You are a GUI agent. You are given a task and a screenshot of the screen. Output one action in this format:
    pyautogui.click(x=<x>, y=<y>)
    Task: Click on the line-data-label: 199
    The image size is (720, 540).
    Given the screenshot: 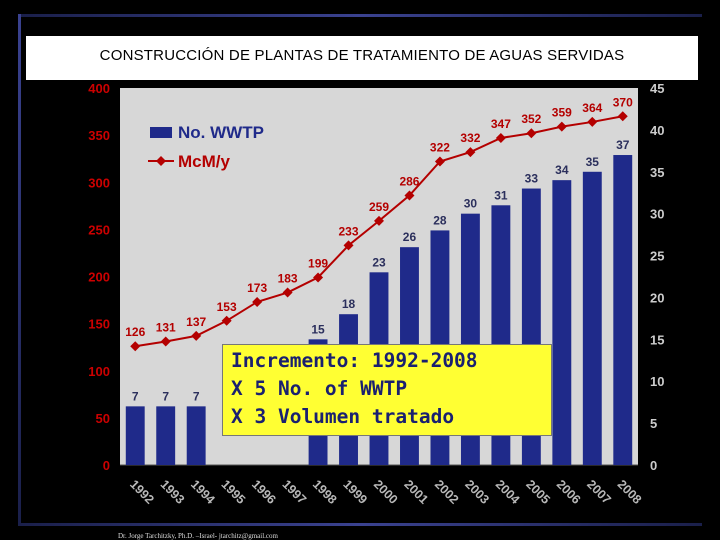 What is the action you would take?
    pyautogui.click(x=318, y=263)
    